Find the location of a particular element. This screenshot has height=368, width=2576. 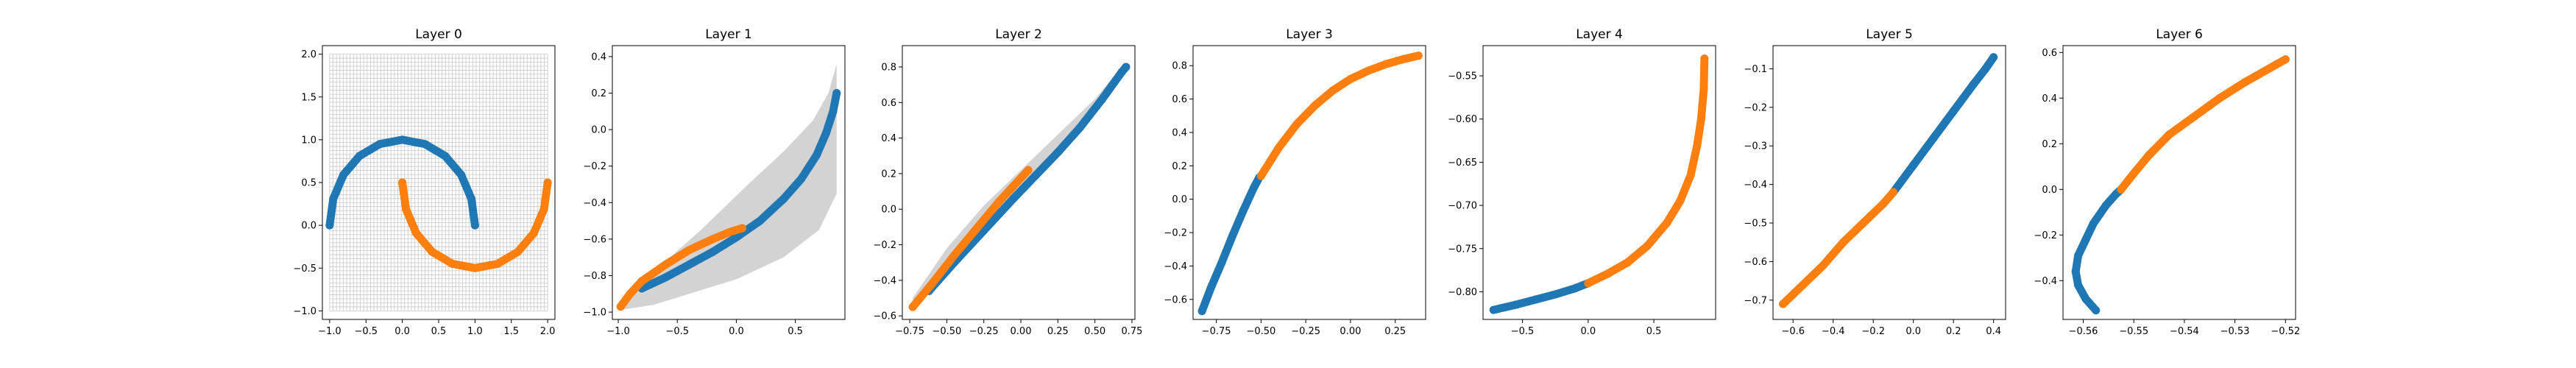

mesh-grid is located at coordinates (438, 182).